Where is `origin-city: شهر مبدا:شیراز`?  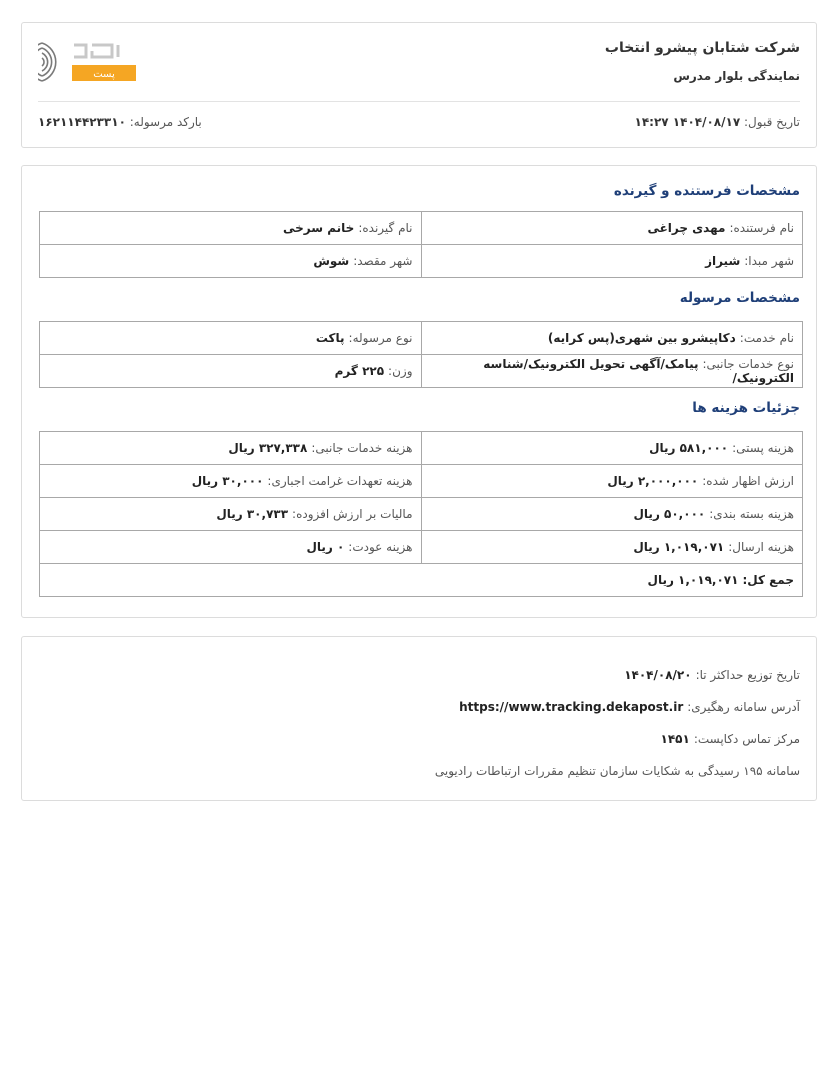 origin-city: شهر مبدا:شیراز is located at coordinates (611, 261).